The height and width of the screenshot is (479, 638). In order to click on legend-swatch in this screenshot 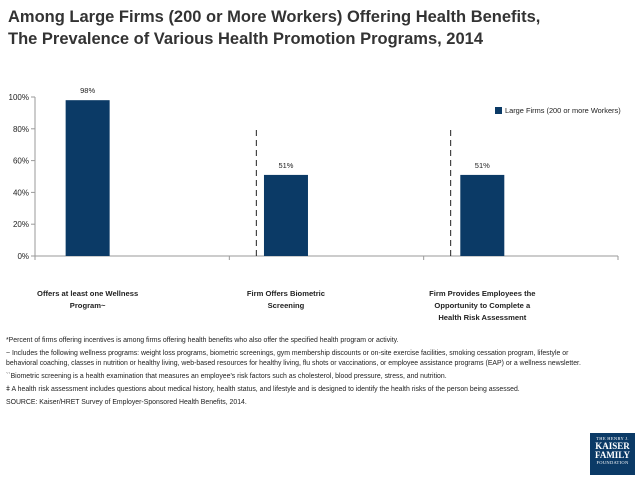, I will do `click(498, 110)`.